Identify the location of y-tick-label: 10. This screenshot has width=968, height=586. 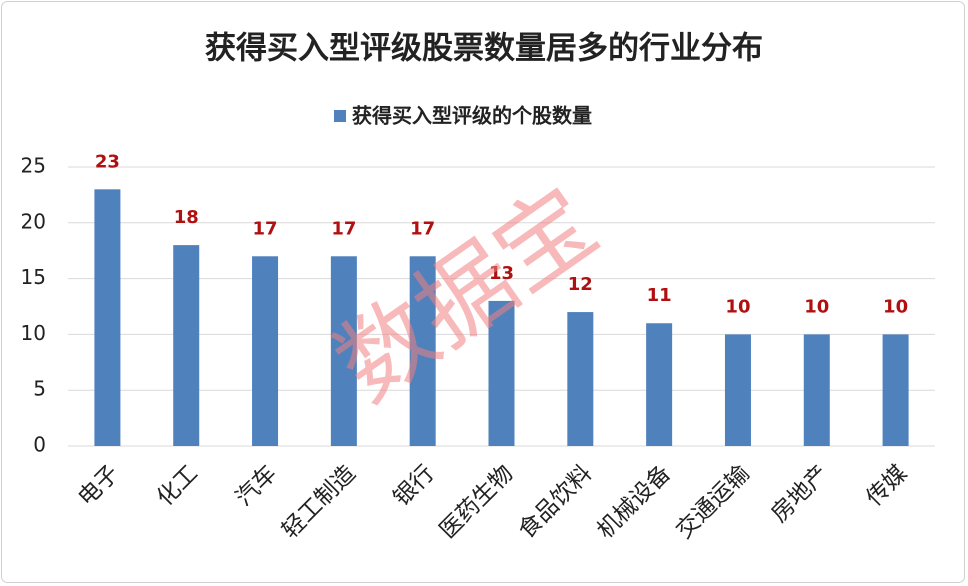
(33, 333).